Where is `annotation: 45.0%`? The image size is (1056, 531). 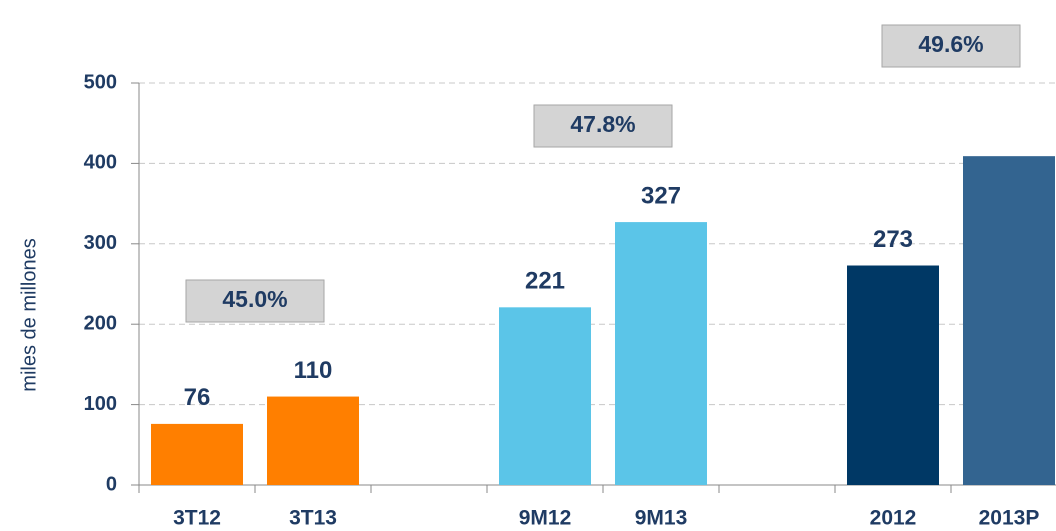
annotation: 45.0% is located at coordinates (254, 299).